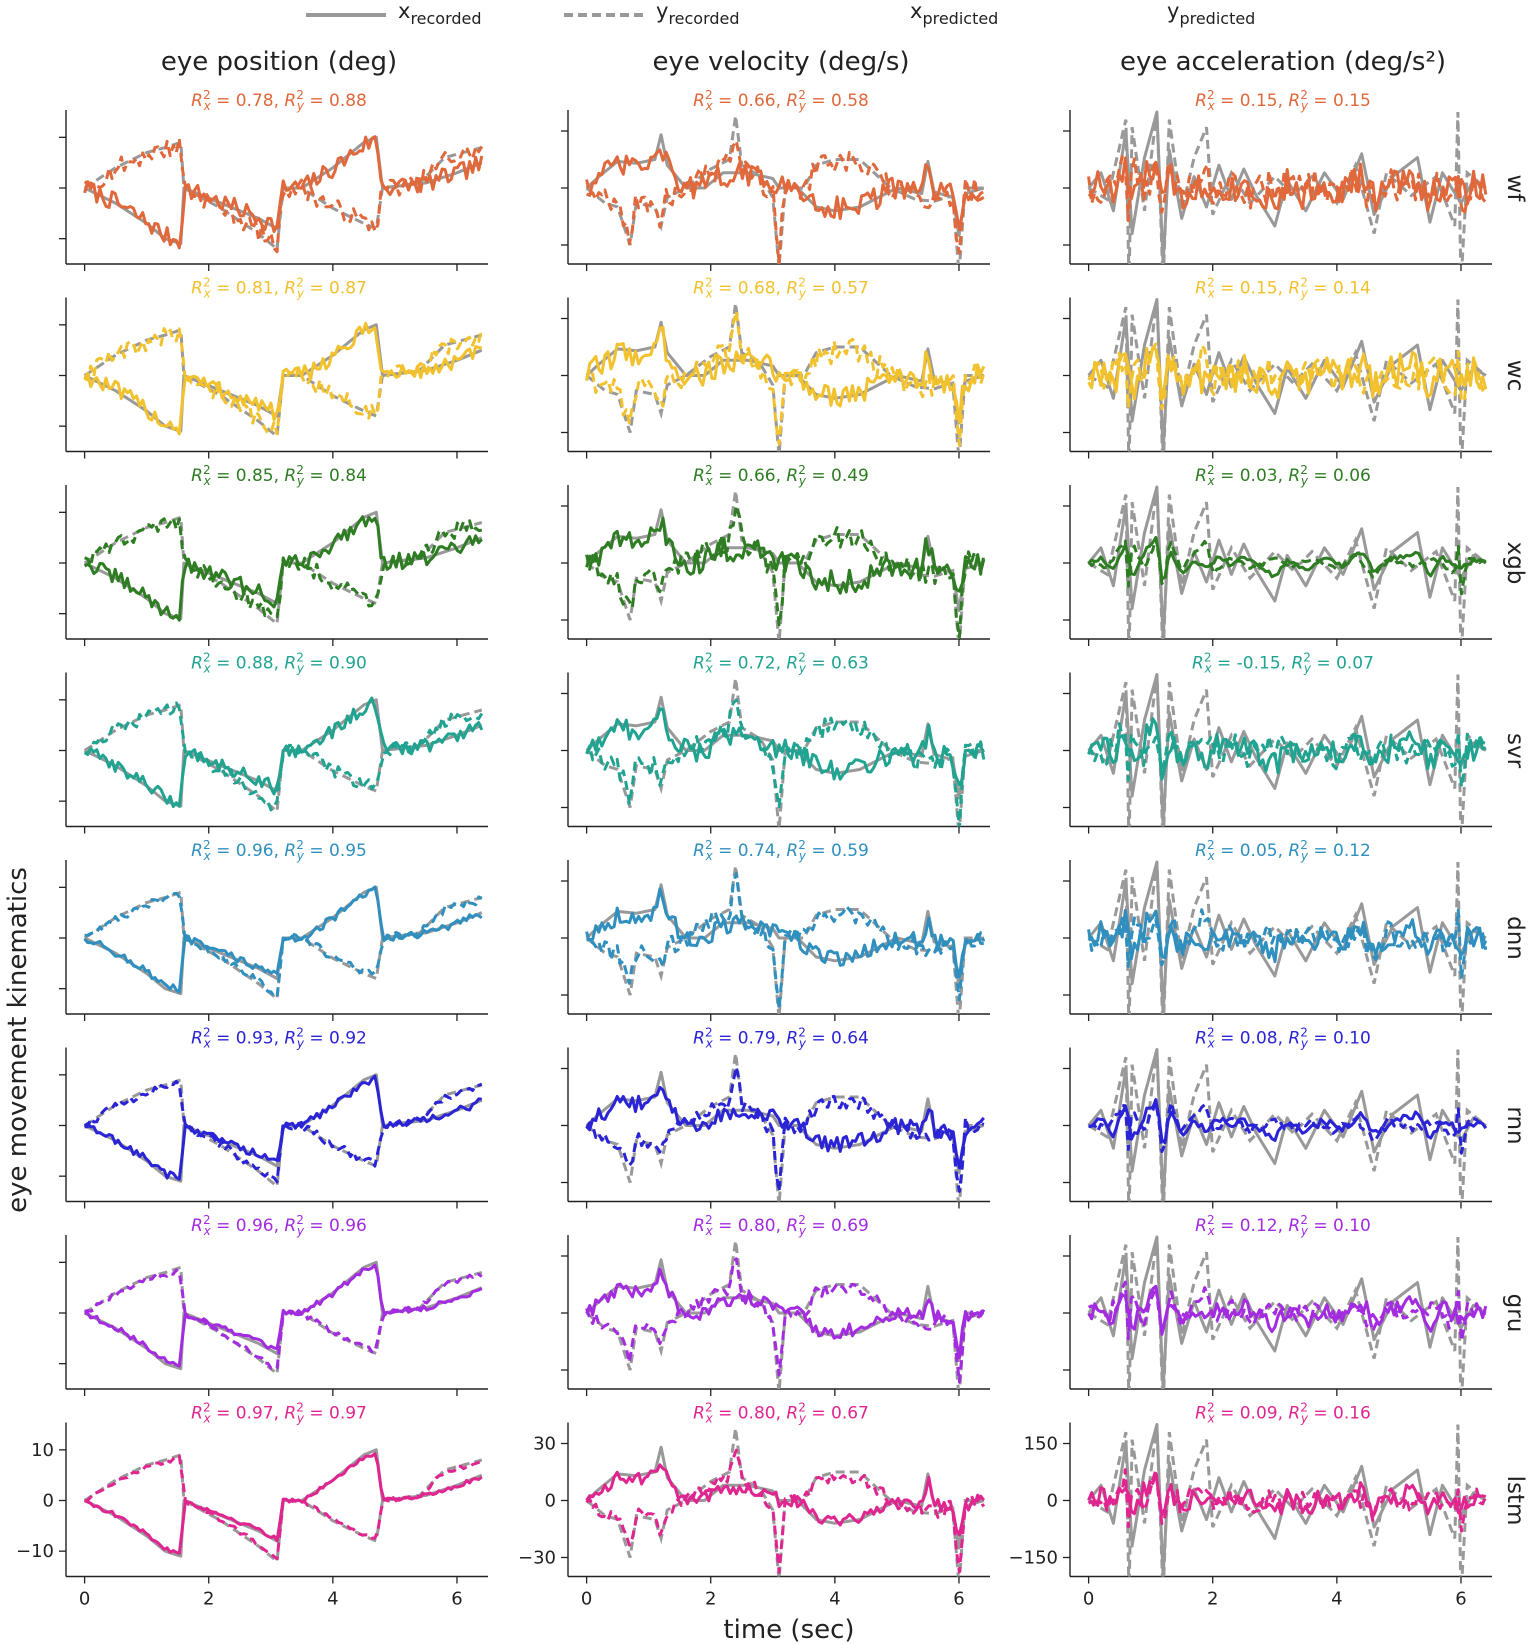  What do you see at coordinates (279, 100) in the screenshot?
I see `r2-annotation: R2 x = 0.78, R2 y = 0.88` at bounding box center [279, 100].